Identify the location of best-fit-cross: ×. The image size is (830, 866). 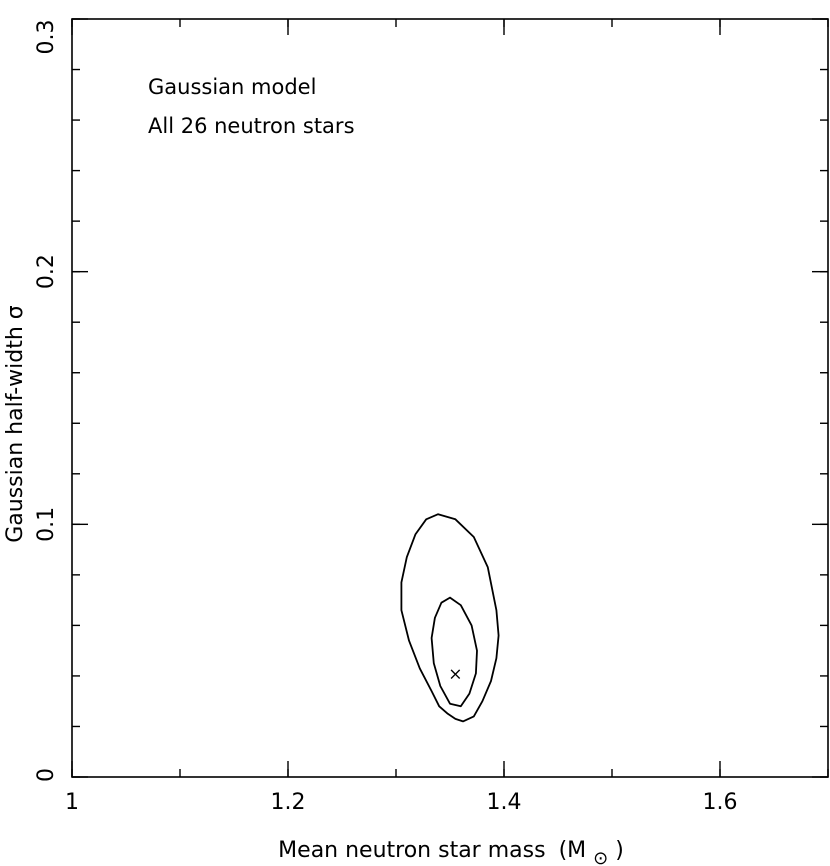
(455, 674).